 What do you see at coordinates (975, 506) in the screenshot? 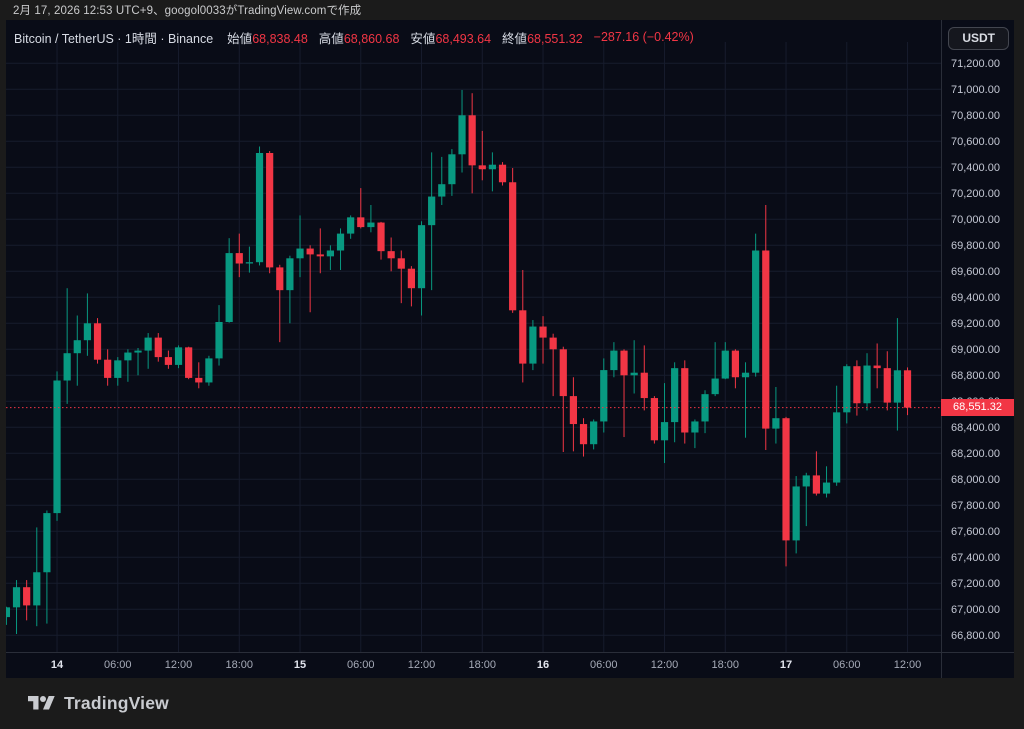
I see `price-tick-label: 67,800.00` at bounding box center [975, 506].